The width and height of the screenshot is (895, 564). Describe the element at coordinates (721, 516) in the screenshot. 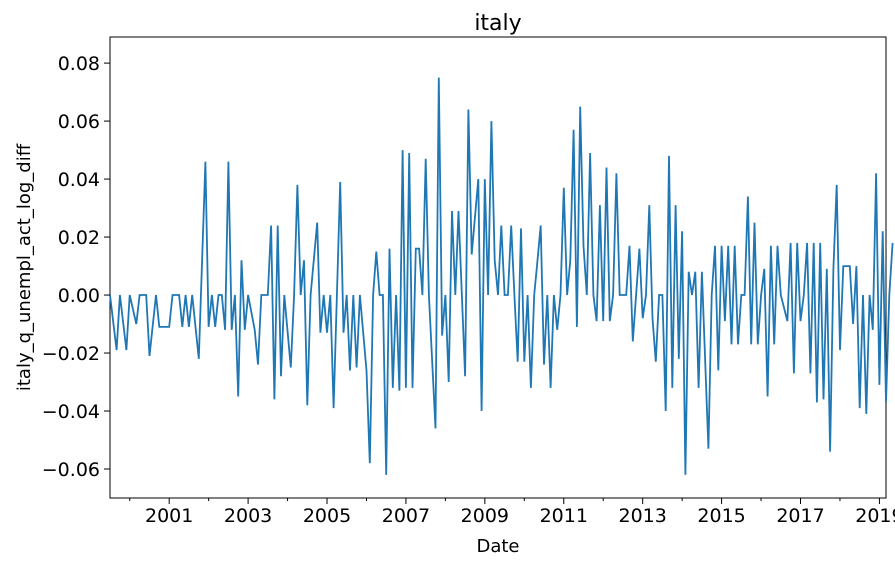

I see `x-tick-label: 2015` at that location.